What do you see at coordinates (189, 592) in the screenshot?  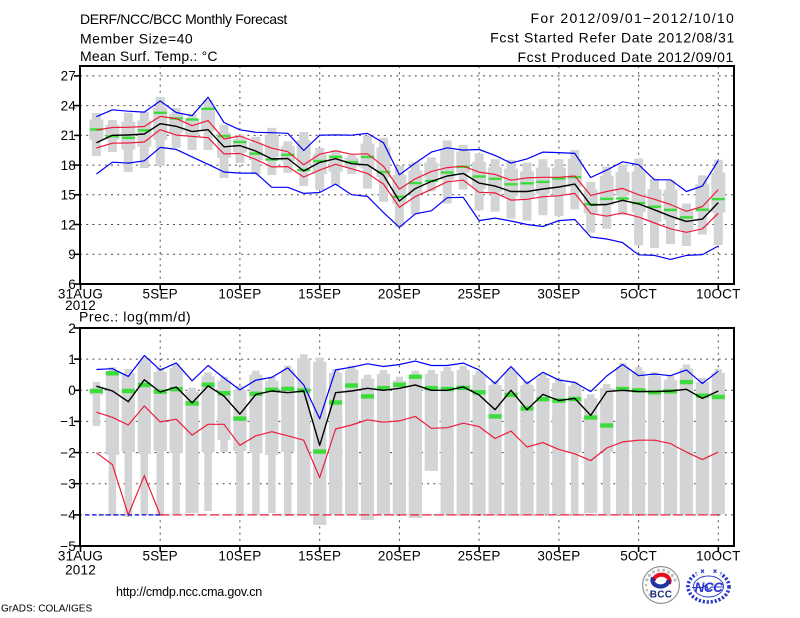 I see `svg-text: http://cmdp.ncc.cma.gov.cn` at bounding box center [189, 592].